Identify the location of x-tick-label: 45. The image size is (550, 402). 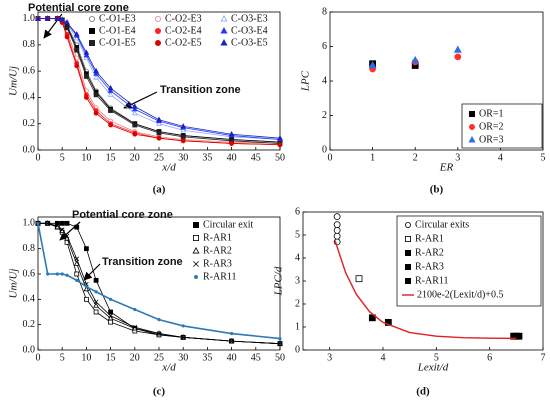
(256, 357).